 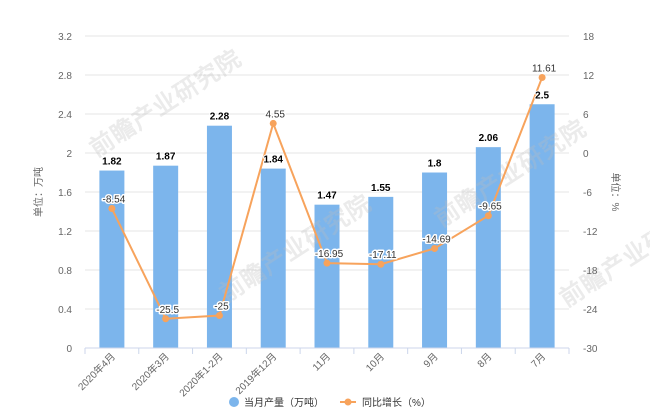 I want to click on legend-item-line: 同比增长（%）, so click(x=385, y=402).